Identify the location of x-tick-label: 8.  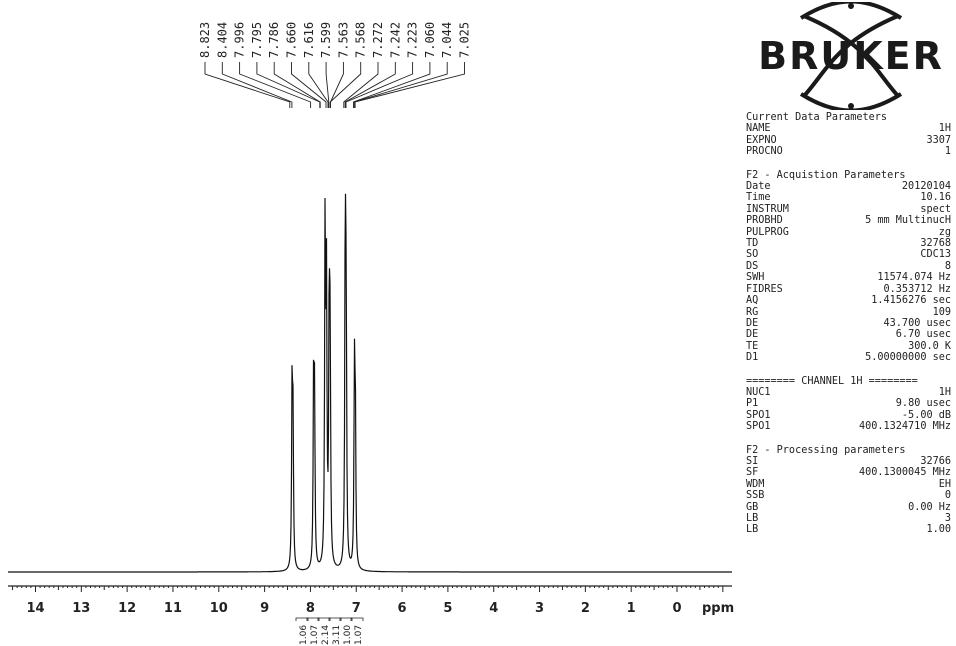
(310, 608).